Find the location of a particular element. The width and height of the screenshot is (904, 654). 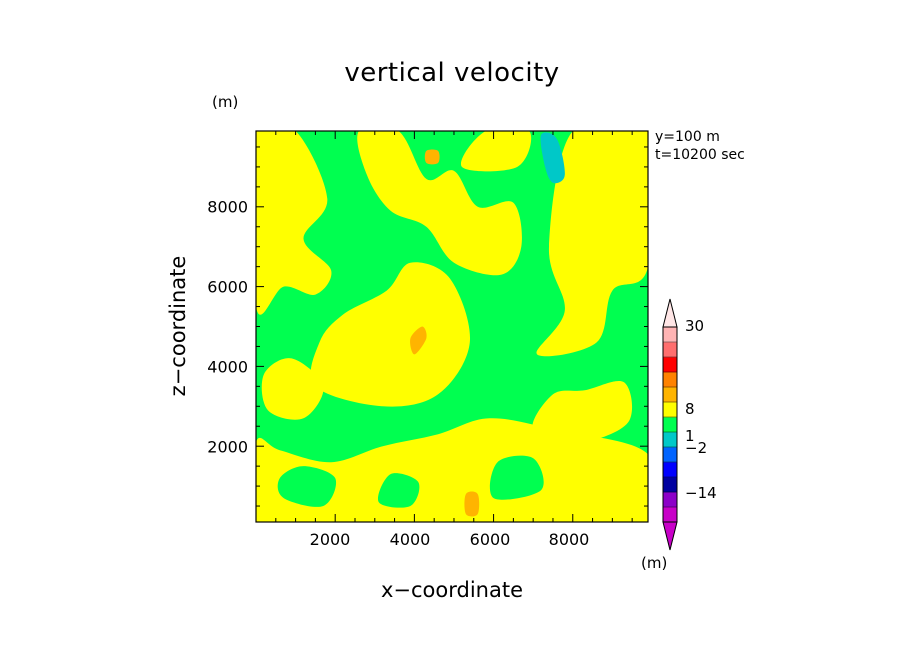

colorbar is located at coordinates (670, 424).